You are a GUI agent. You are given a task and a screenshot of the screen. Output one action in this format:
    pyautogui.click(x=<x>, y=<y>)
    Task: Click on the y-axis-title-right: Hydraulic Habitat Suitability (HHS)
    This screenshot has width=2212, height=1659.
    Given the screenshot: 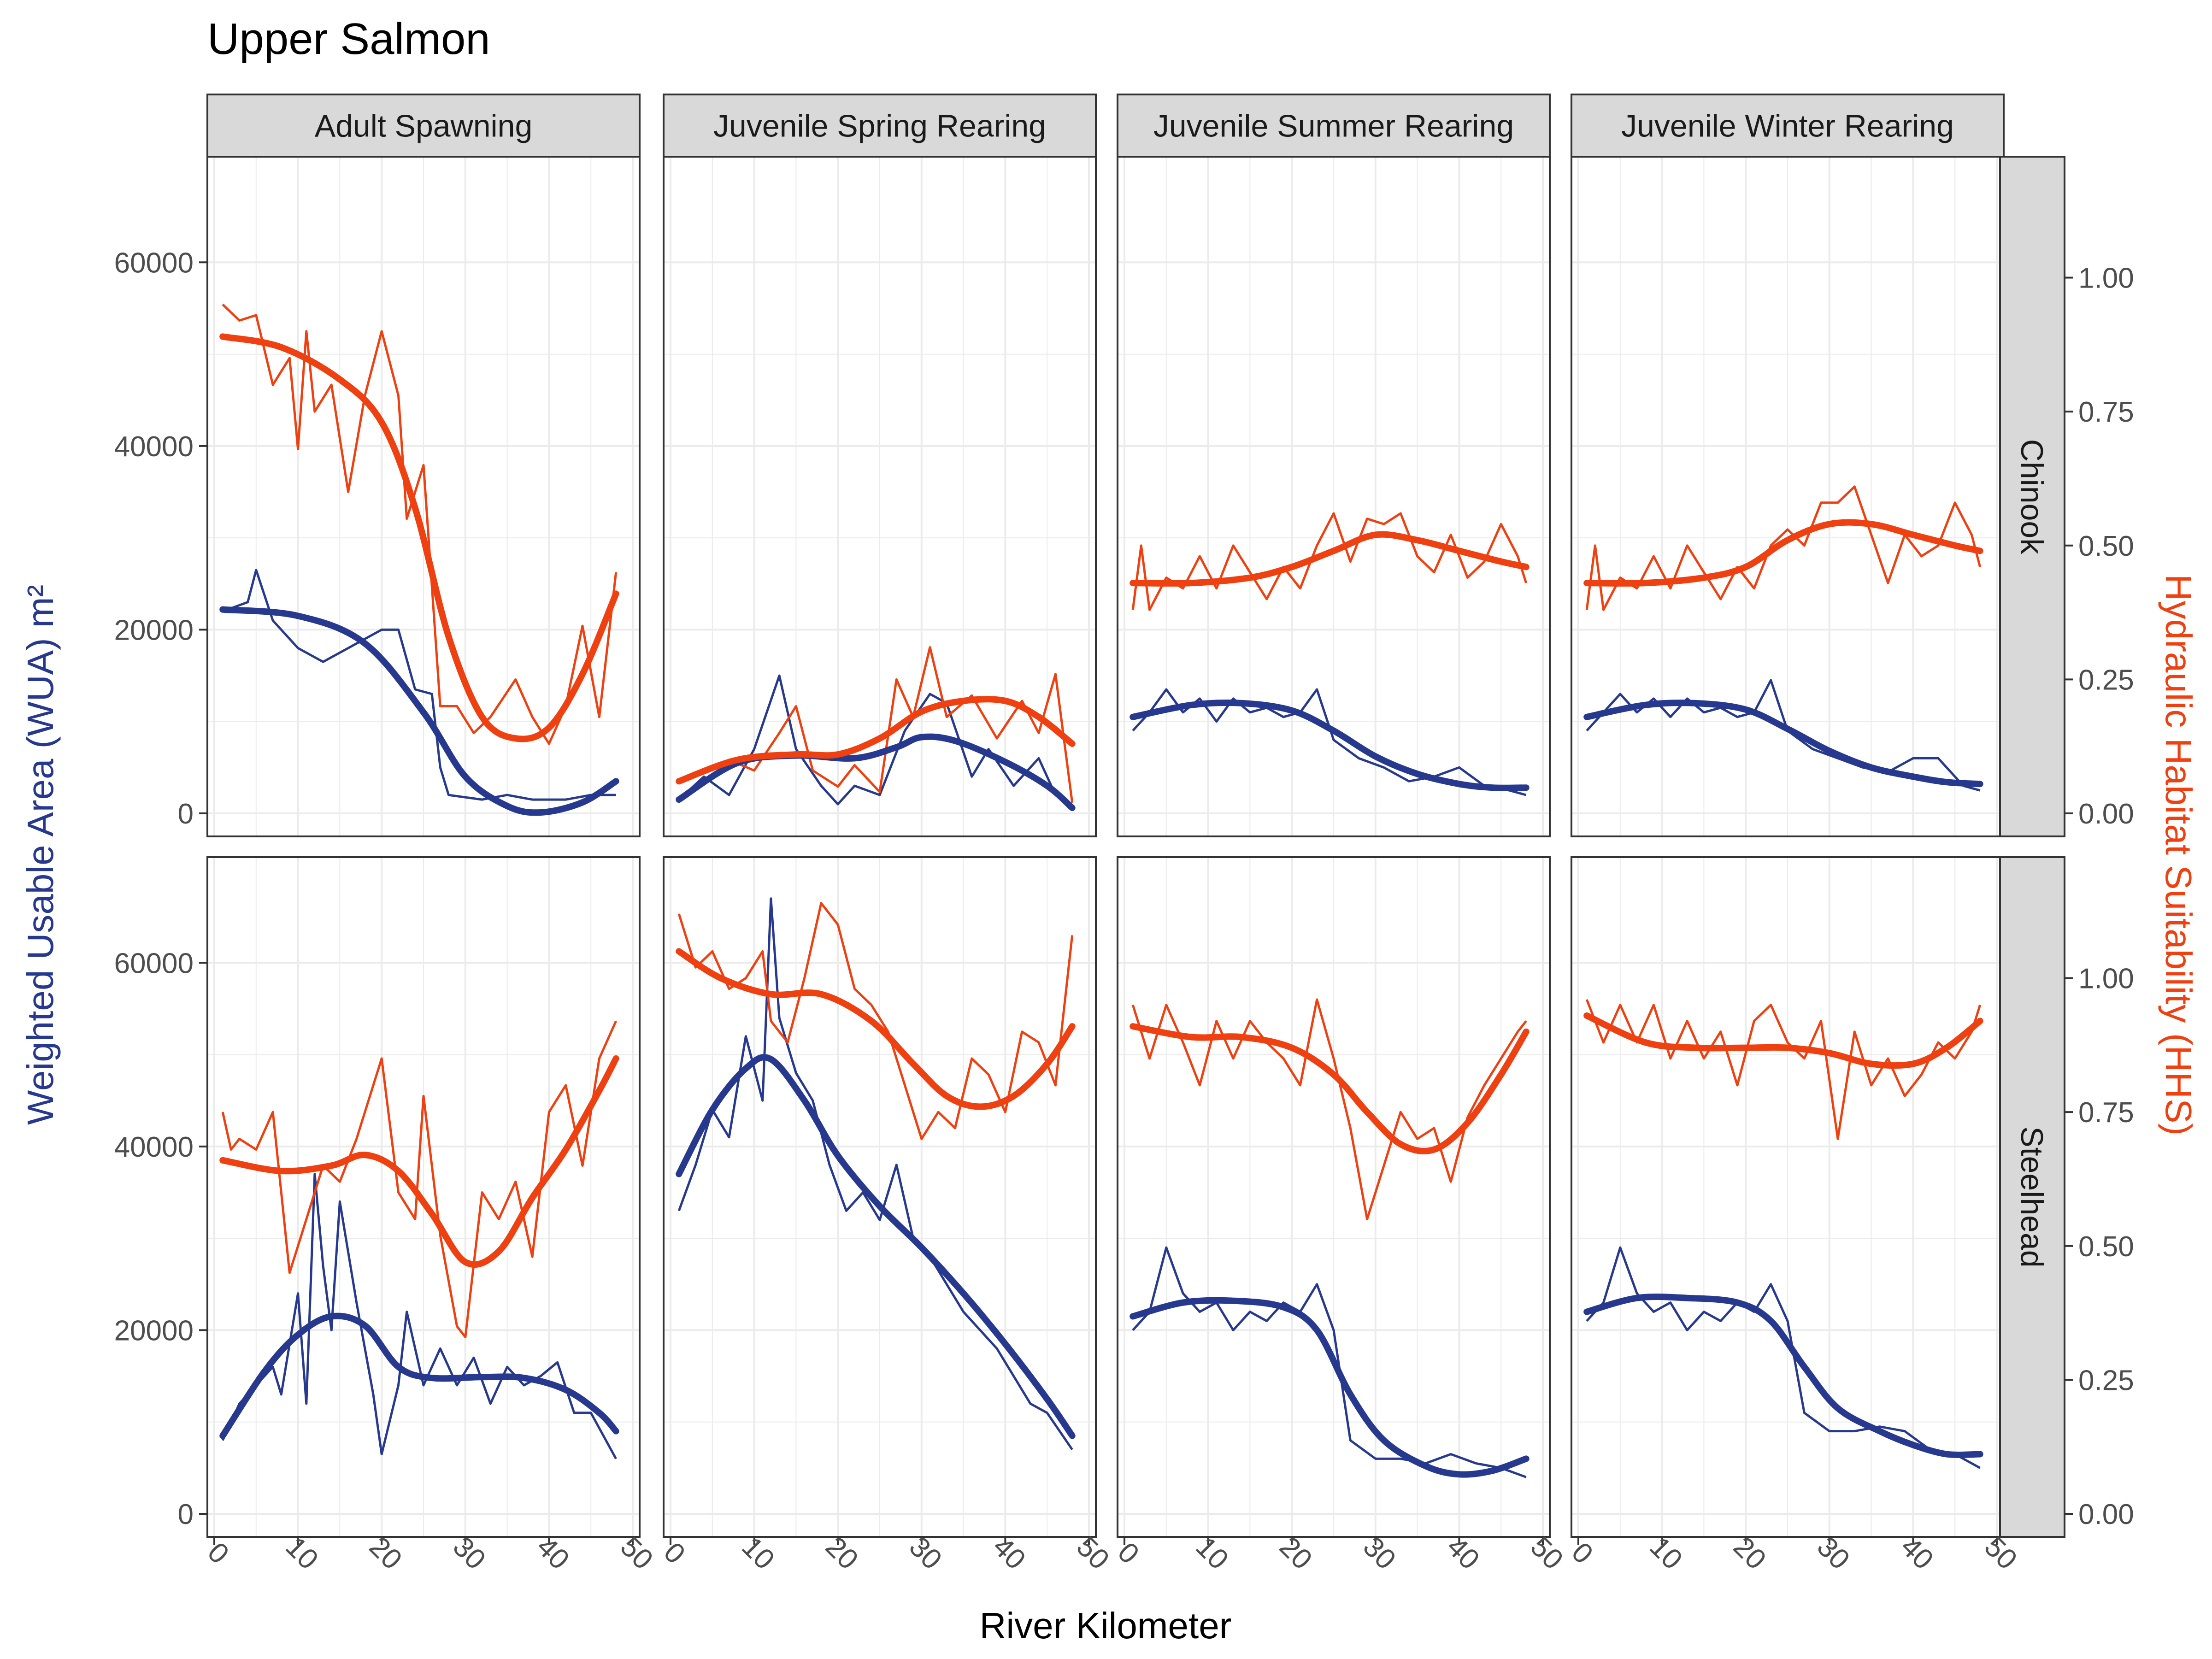 What is the action you would take?
    pyautogui.click(x=2178, y=854)
    